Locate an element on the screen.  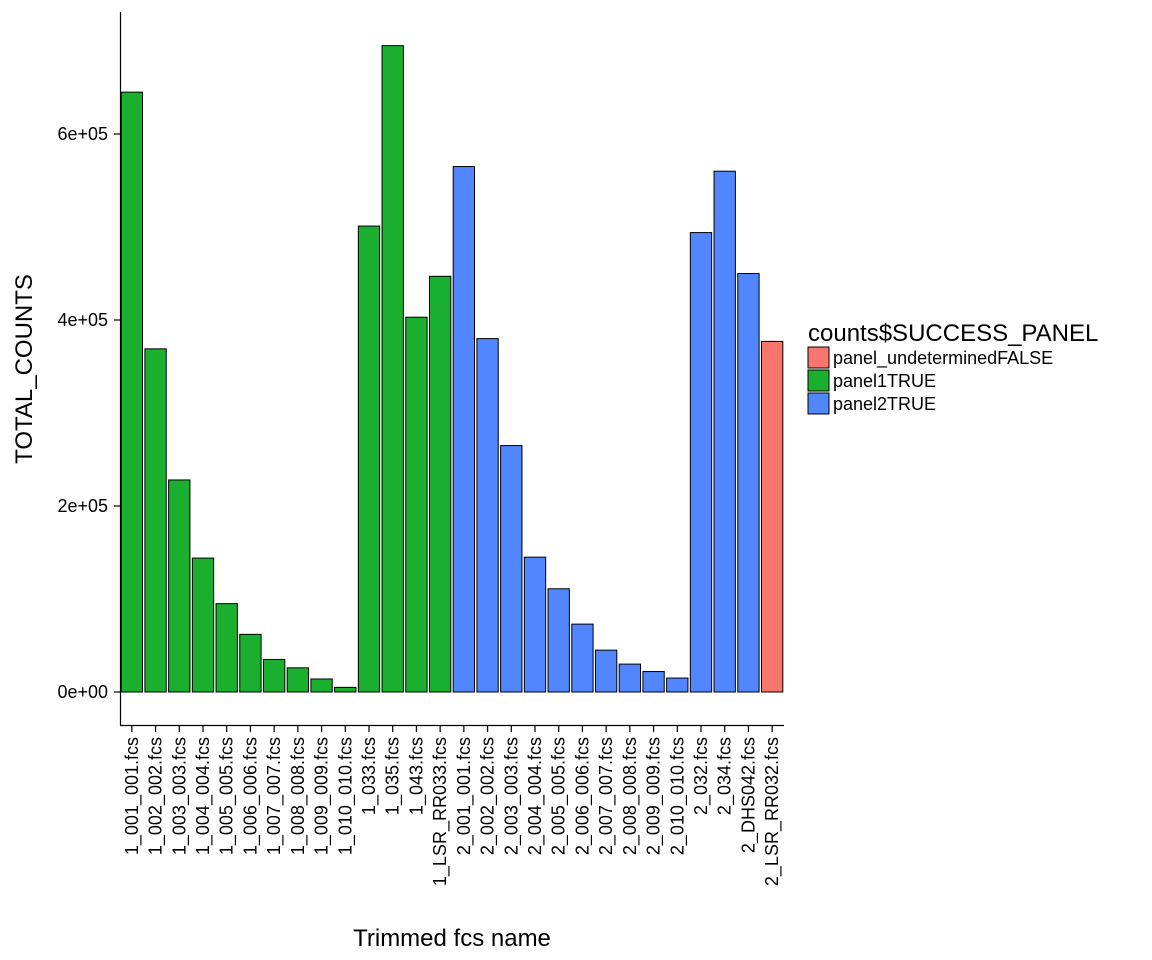
x-tick-label: 2_DHS042.fcs is located at coordinates (748, 795).